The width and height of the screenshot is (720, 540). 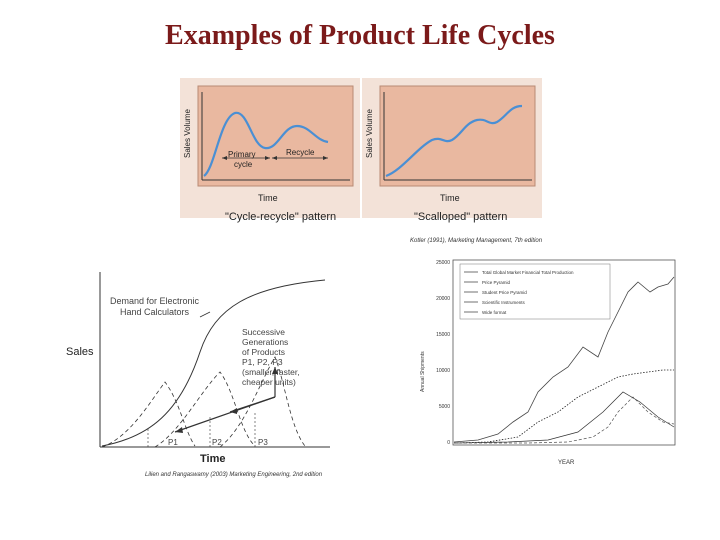 I want to click on succ-label-line5: (smaller, faster,, so click(x=271, y=372).